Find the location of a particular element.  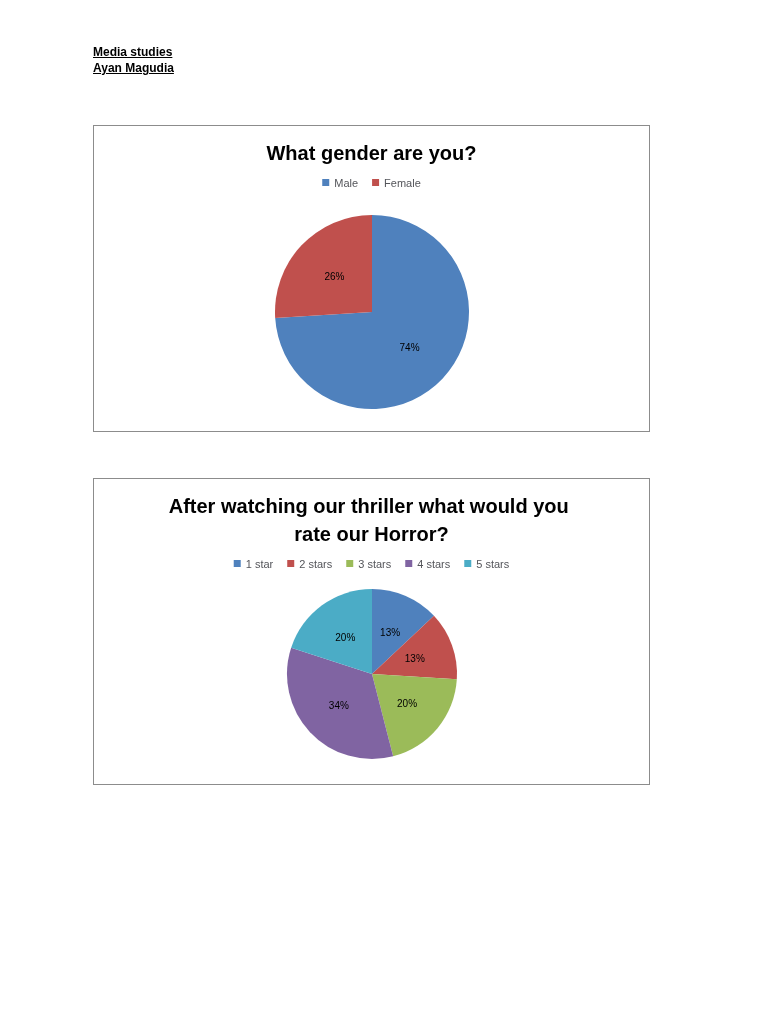

legend-label: Female is located at coordinates (402, 182).